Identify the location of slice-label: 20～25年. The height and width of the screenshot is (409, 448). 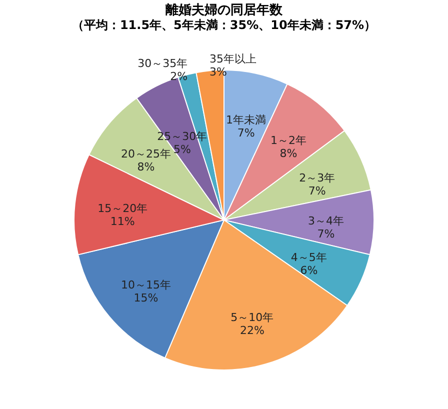
(145, 153).